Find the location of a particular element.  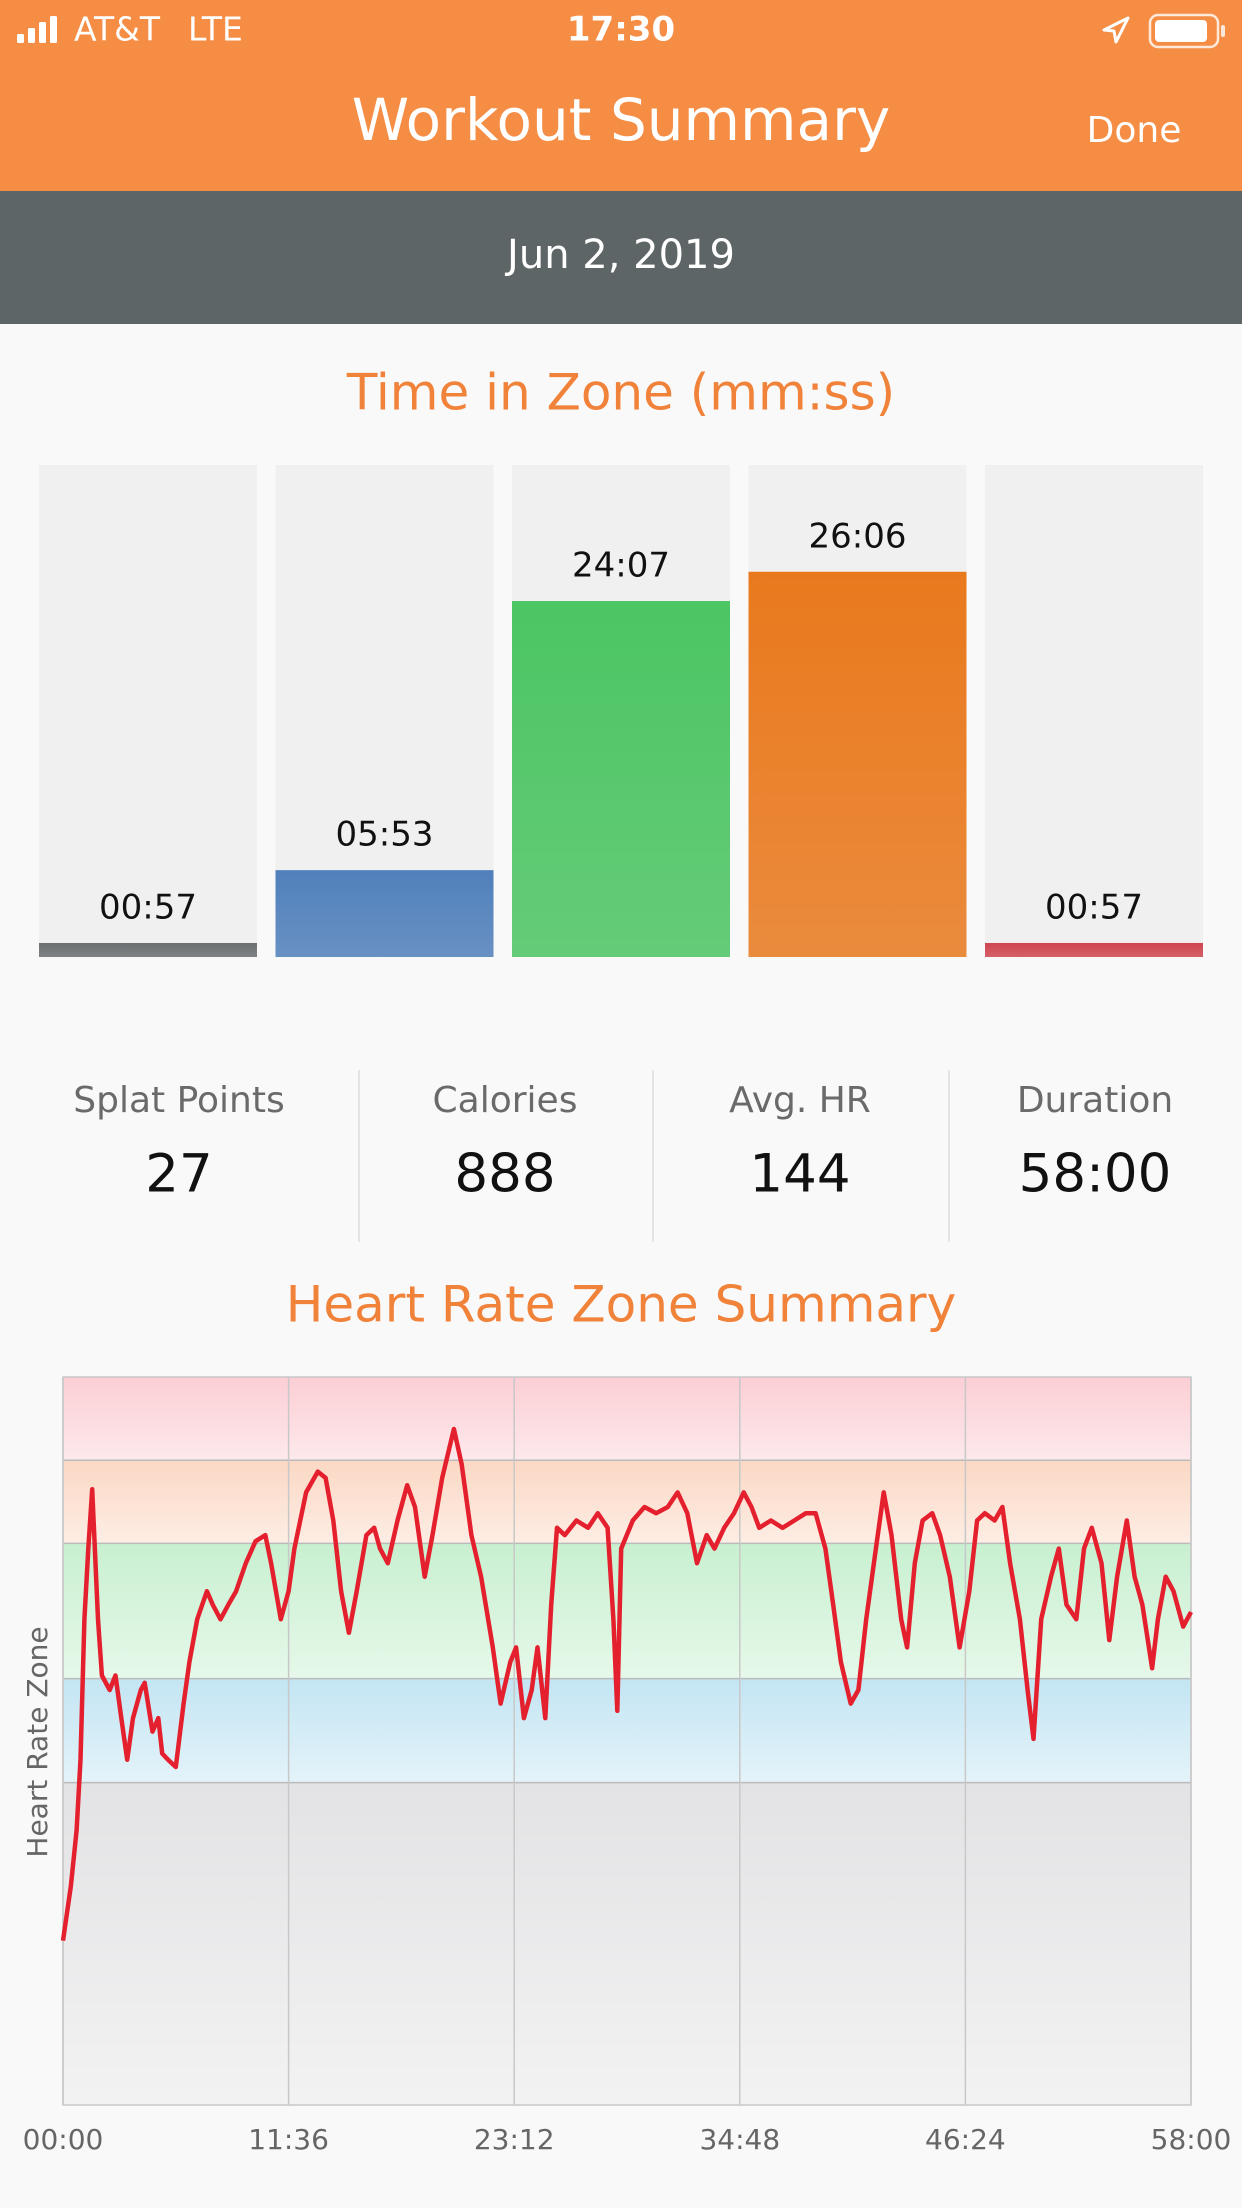

x-tick-label: 34:48 is located at coordinates (739, 2139).